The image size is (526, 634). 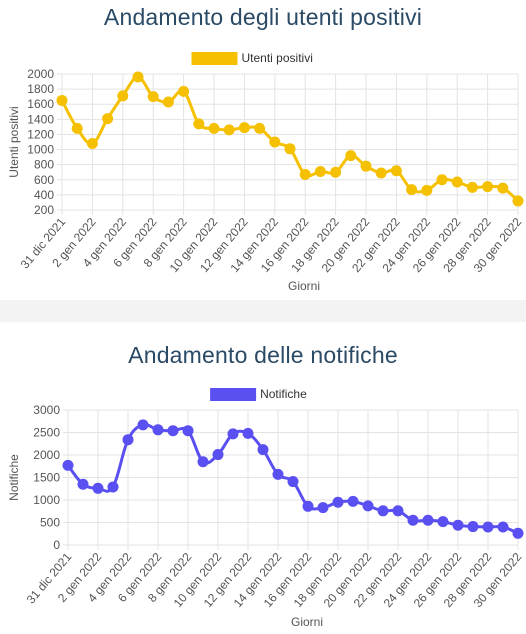 I want to click on y-tick-label: 3000, so click(x=46, y=410).